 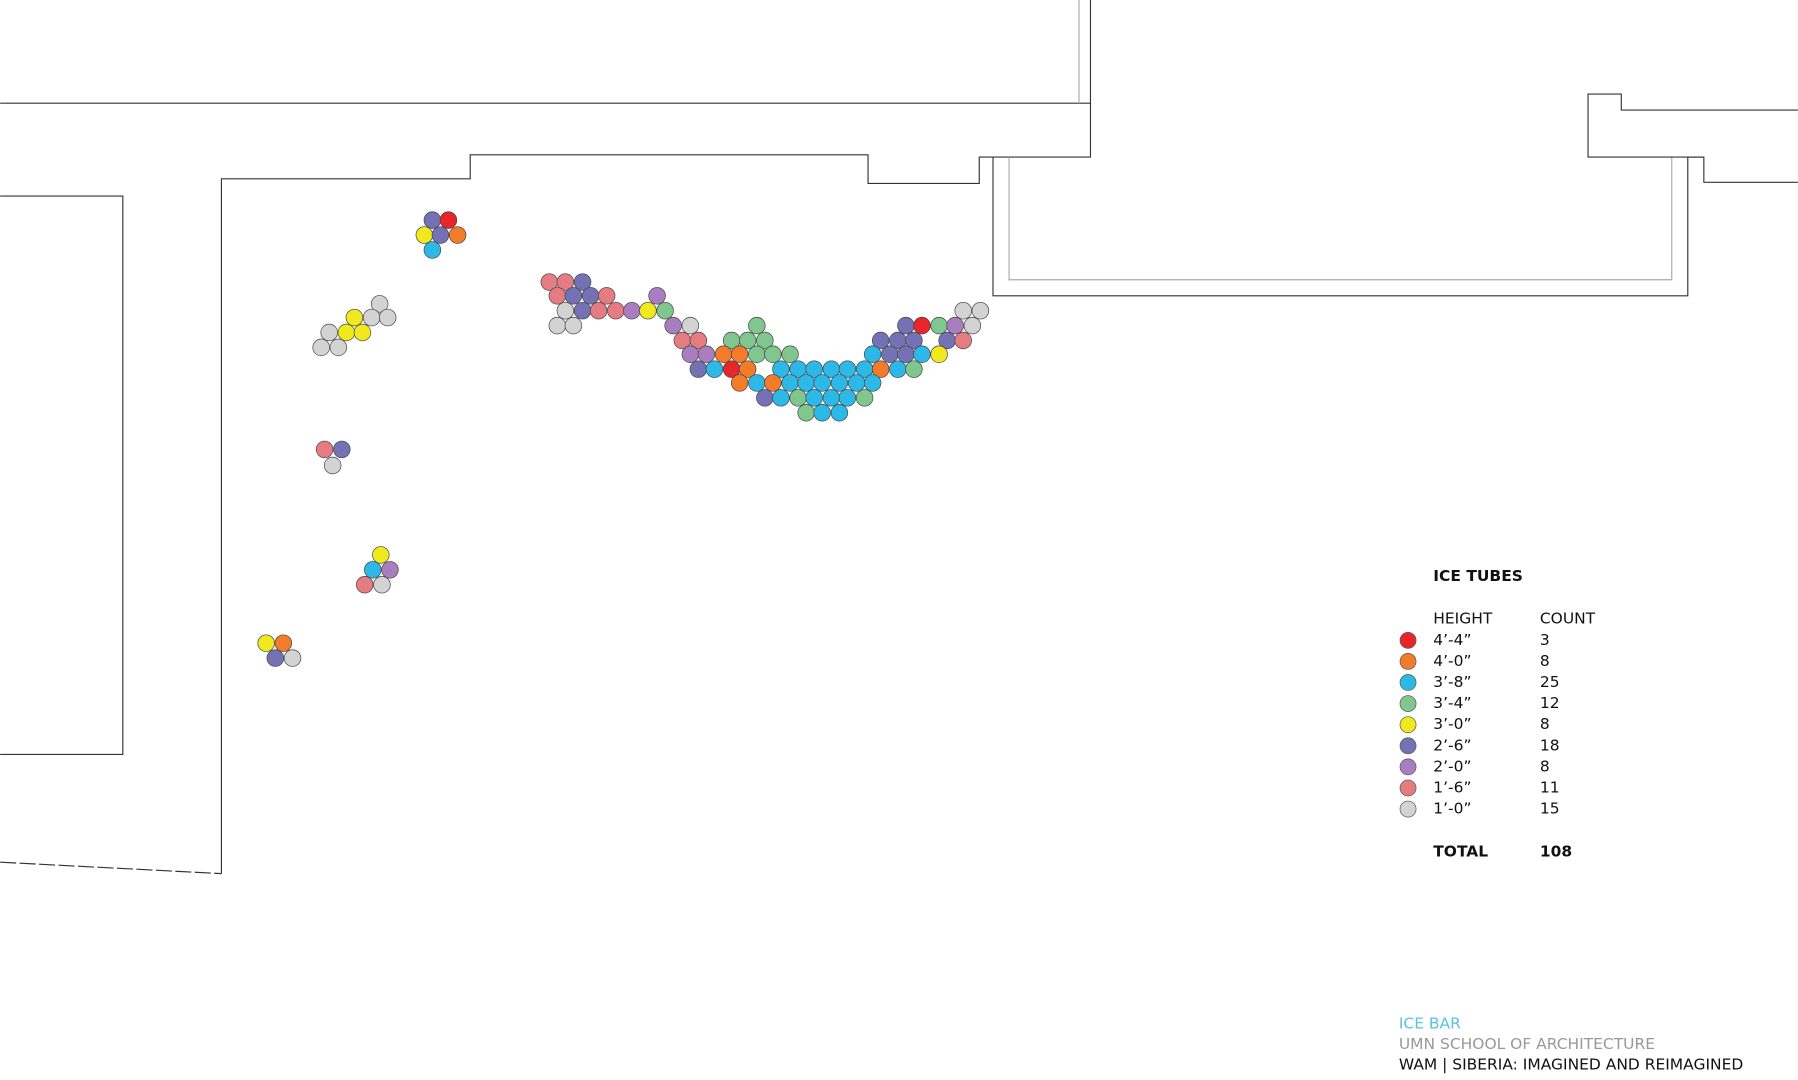 I want to click on legend-height: 1’-6”, so click(x=1452, y=787).